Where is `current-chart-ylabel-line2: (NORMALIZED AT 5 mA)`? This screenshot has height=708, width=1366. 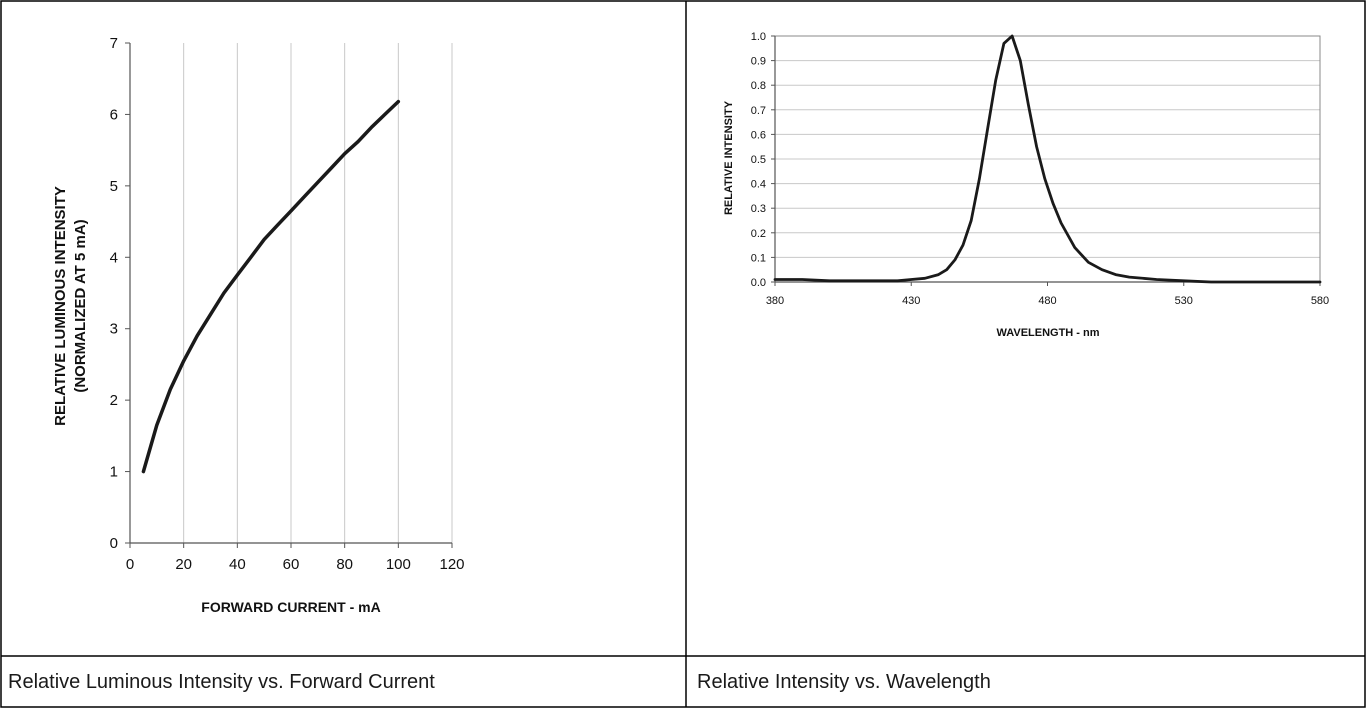 current-chart-ylabel-line2: (NORMALIZED AT 5 mA) is located at coordinates (80, 305).